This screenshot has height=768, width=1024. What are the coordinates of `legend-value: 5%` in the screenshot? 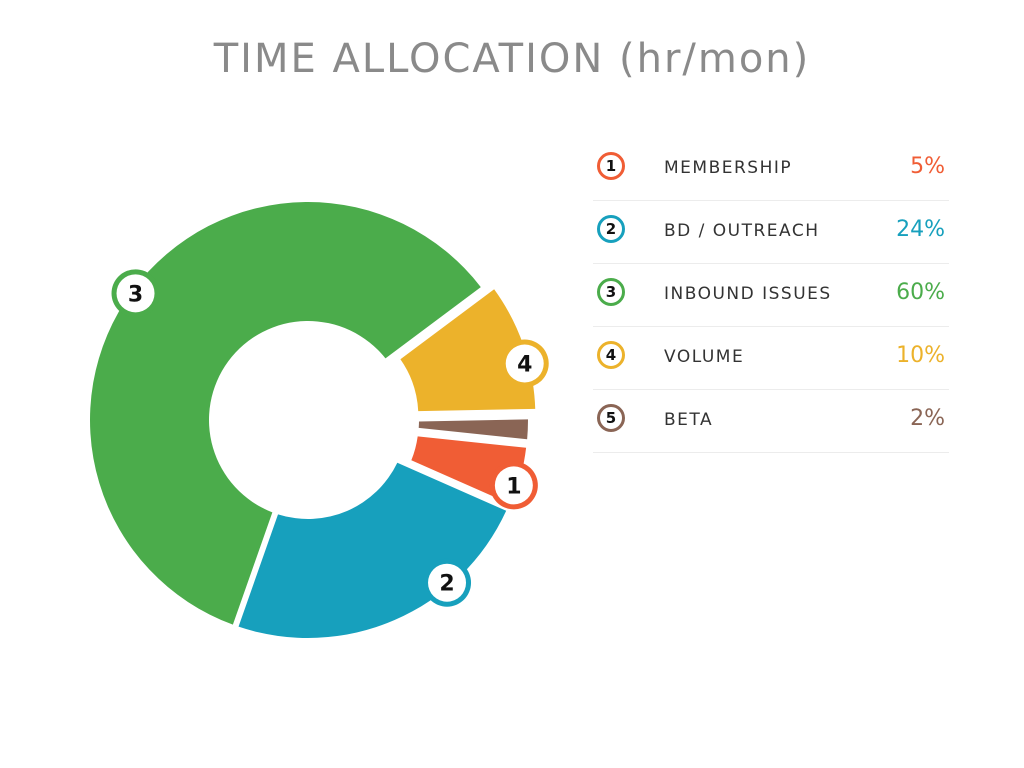 It's located at (927, 166).